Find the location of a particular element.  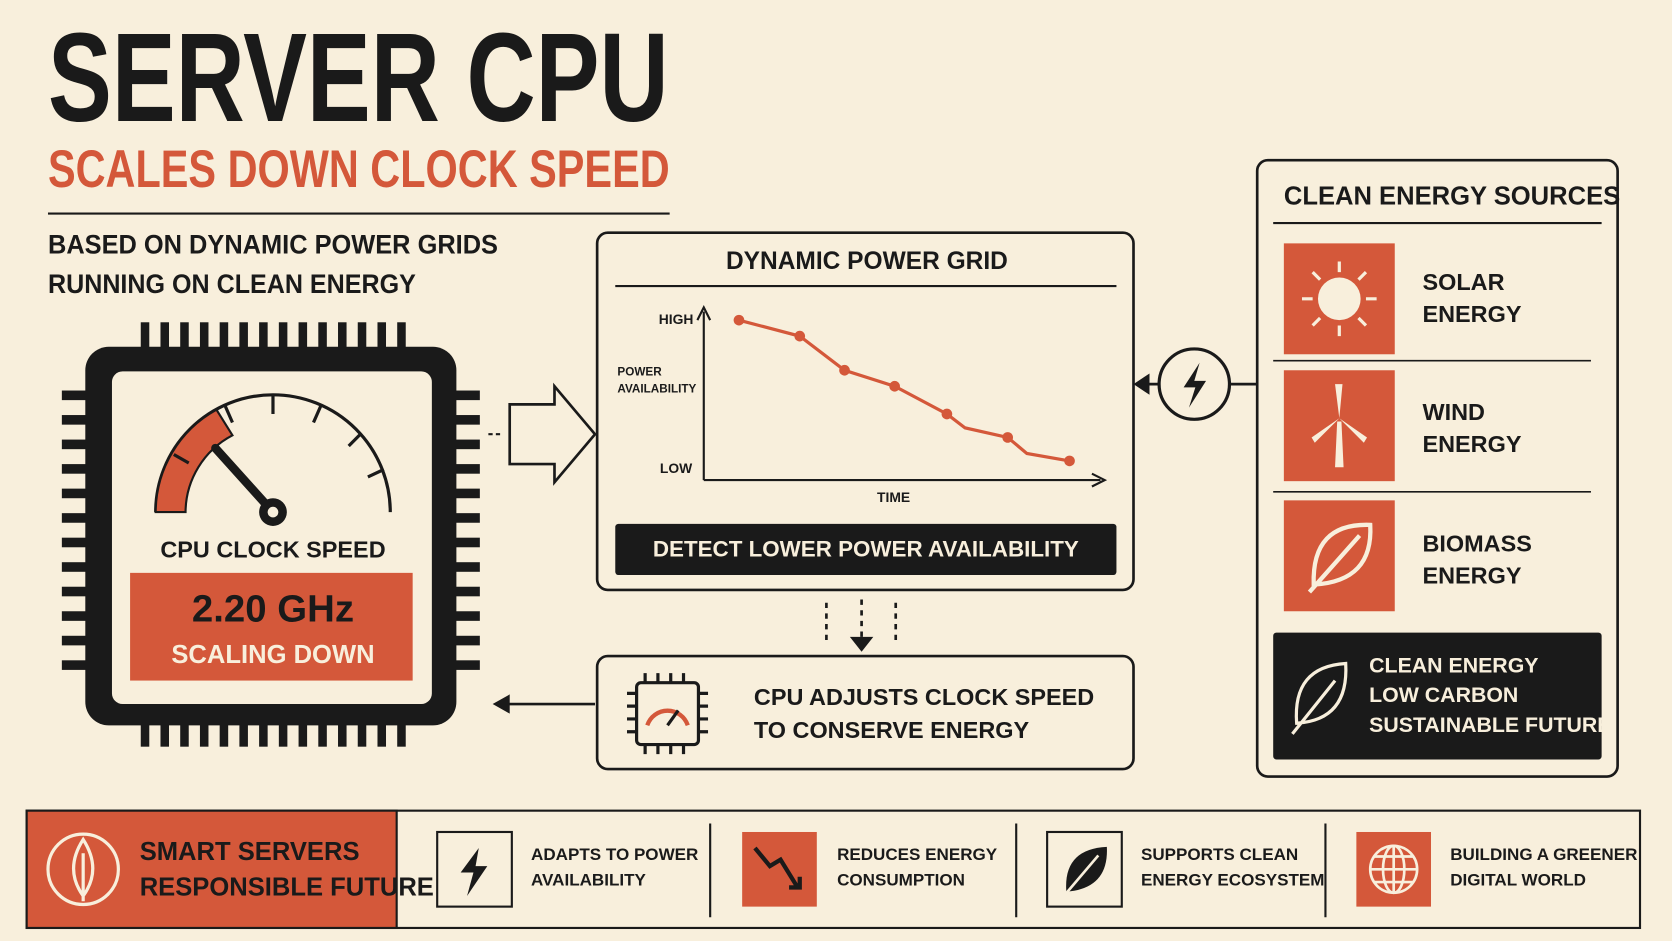

adjust-text: TO CONSERVE ENERGY is located at coordinates (892, 730).